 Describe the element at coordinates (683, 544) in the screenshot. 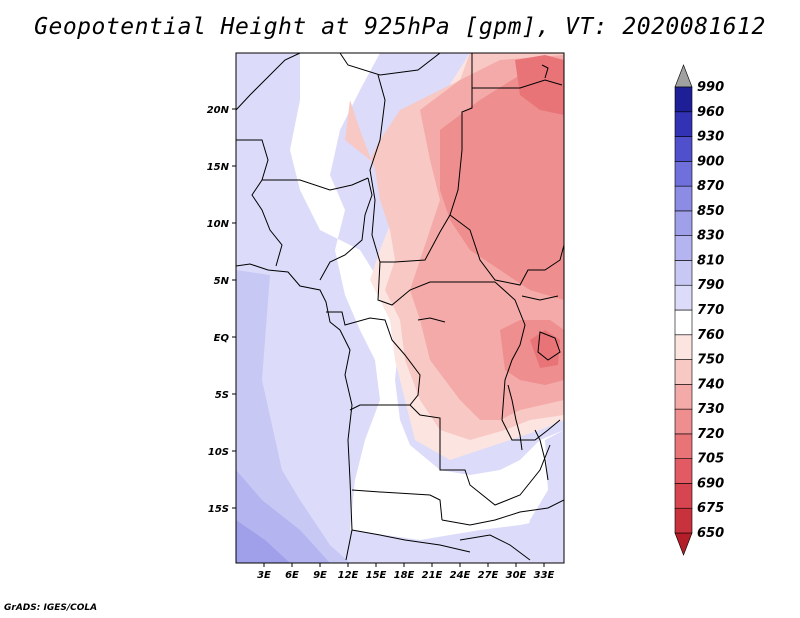

I see `colorbar-low-triangle` at that location.